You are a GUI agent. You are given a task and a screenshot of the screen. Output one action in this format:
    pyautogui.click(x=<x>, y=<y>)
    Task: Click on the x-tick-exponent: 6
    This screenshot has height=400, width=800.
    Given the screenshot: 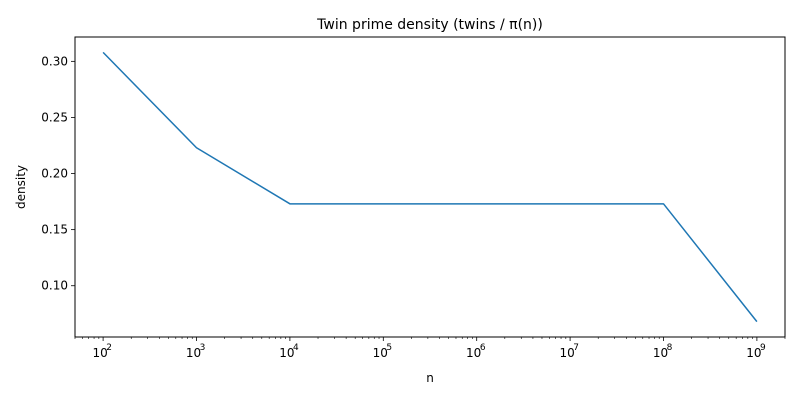 What is the action you would take?
    pyautogui.click(x=483, y=348)
    